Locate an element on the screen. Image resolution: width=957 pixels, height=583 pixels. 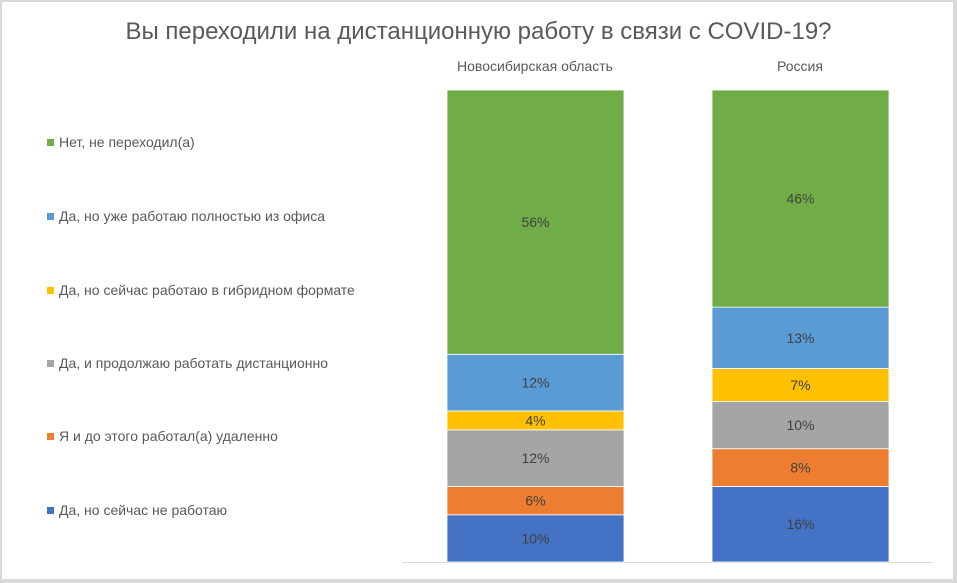
category-label-russia: Россия is located at coordinates (800, 66).